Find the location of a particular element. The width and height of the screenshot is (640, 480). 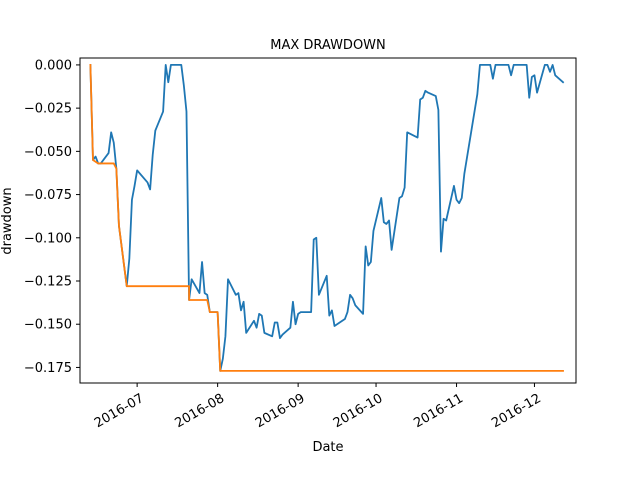

y-tick-label: −0.150 is located at coordinates (48, 325).